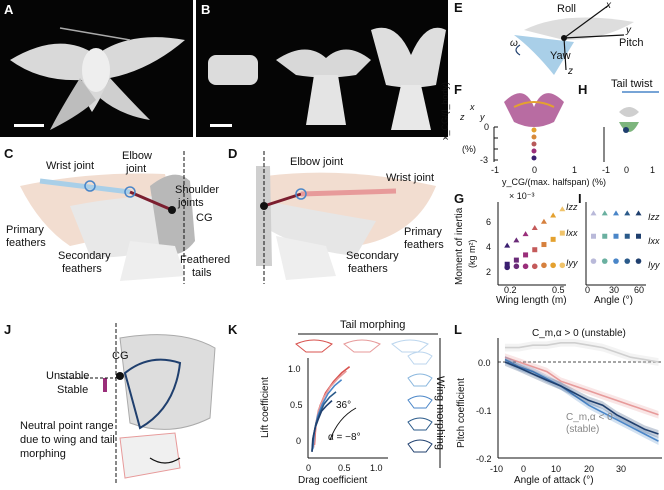 The image size is (664, 490). Describe the element at coordinates (461, 413) in the screenshot. I see `l-ylabel: Pitch coefficient` at that location.